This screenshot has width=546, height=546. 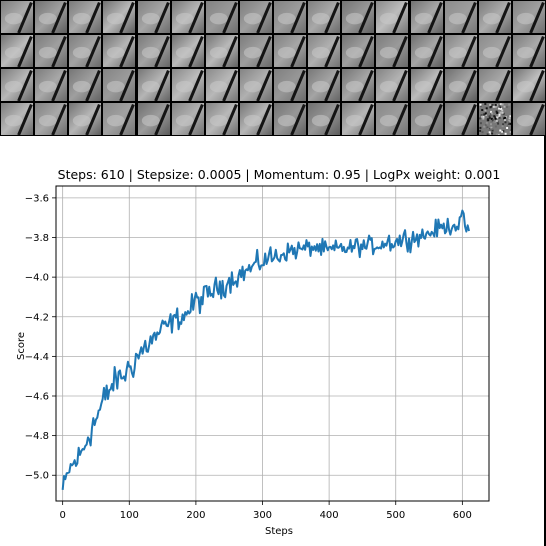 What do you see at coordinates (195, 515) in the screenshot?
I see `x-tick-label: 200` at bounding box center [195, 515].